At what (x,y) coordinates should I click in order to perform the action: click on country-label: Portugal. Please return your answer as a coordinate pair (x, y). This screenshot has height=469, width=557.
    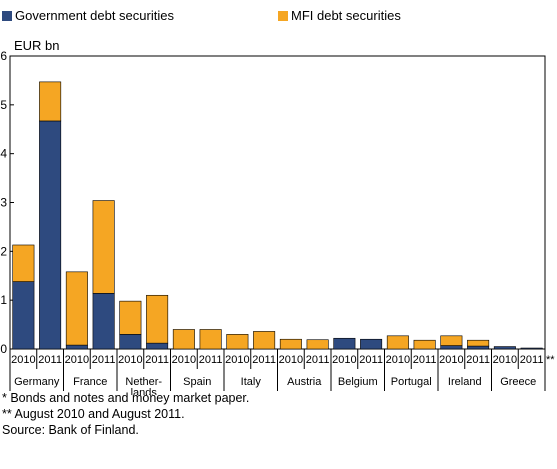
    Looking at the image, I should click on (411, 382).